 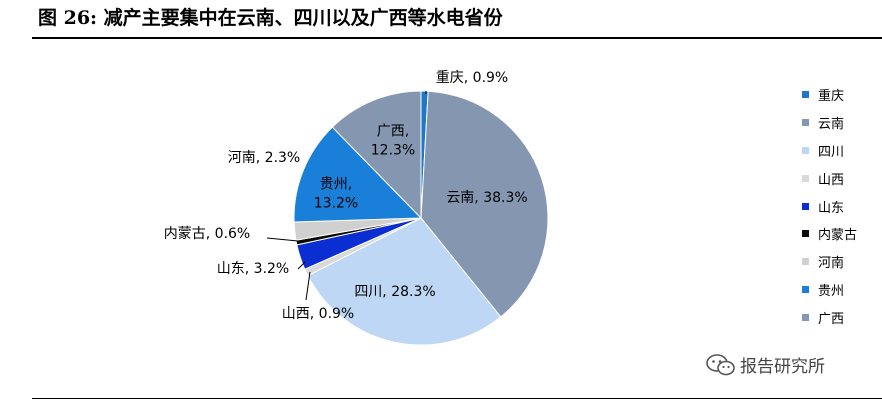 What do you see at coordinates (457, 38) in the screenshot?
I see `top-rule` at bounding box center [457, 38].